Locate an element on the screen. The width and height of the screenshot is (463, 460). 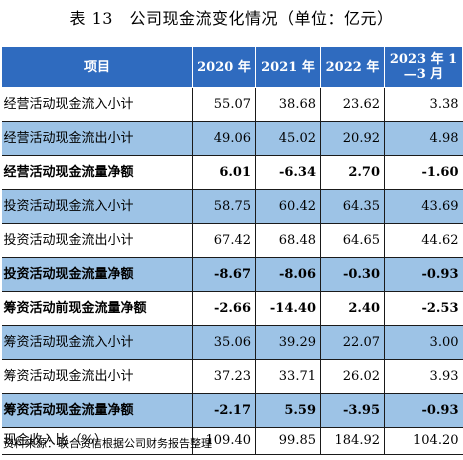
value-cell: 6.01 is located at coordinates (224, 172).